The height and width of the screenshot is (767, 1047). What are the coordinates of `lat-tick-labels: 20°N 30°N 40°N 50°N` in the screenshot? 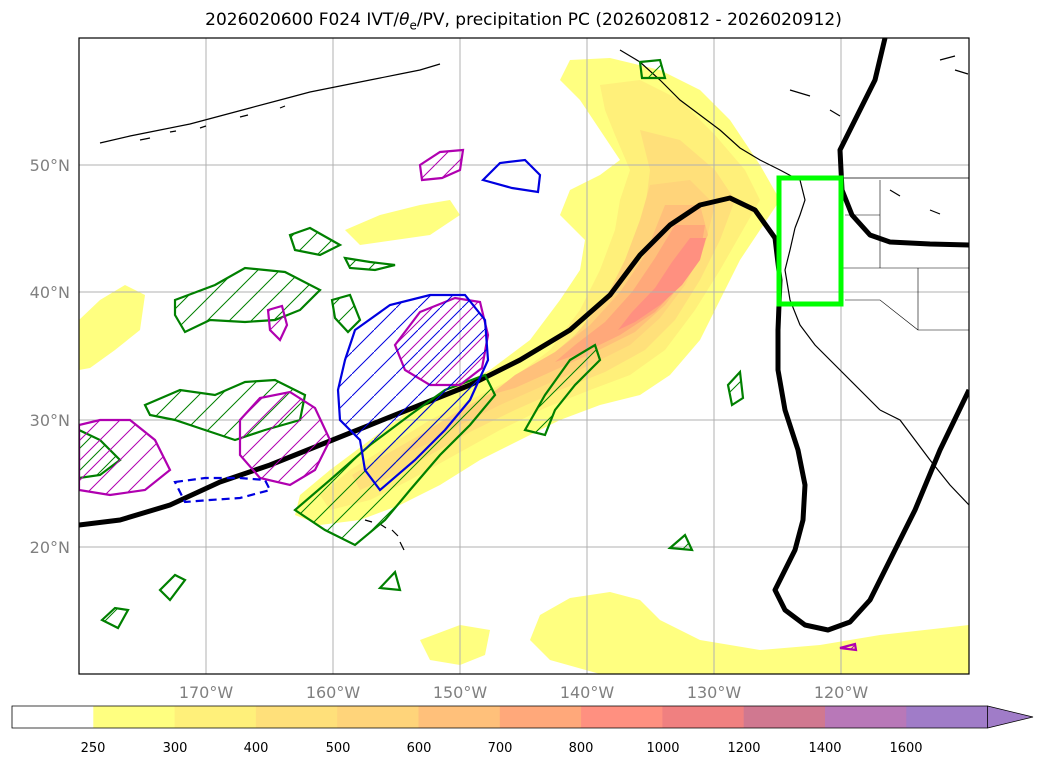 It's located at (50, 356).